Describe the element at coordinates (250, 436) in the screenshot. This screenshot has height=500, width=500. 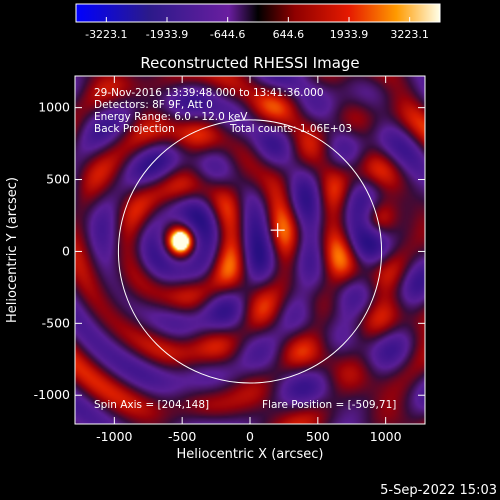
I see `x-tick-label: 0` at that location.